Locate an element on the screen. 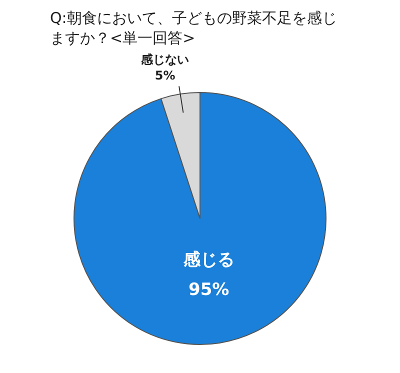 The width and height of the screenshot is (400, 373). slice-label: 感じない is located at coordinates (165, 59).